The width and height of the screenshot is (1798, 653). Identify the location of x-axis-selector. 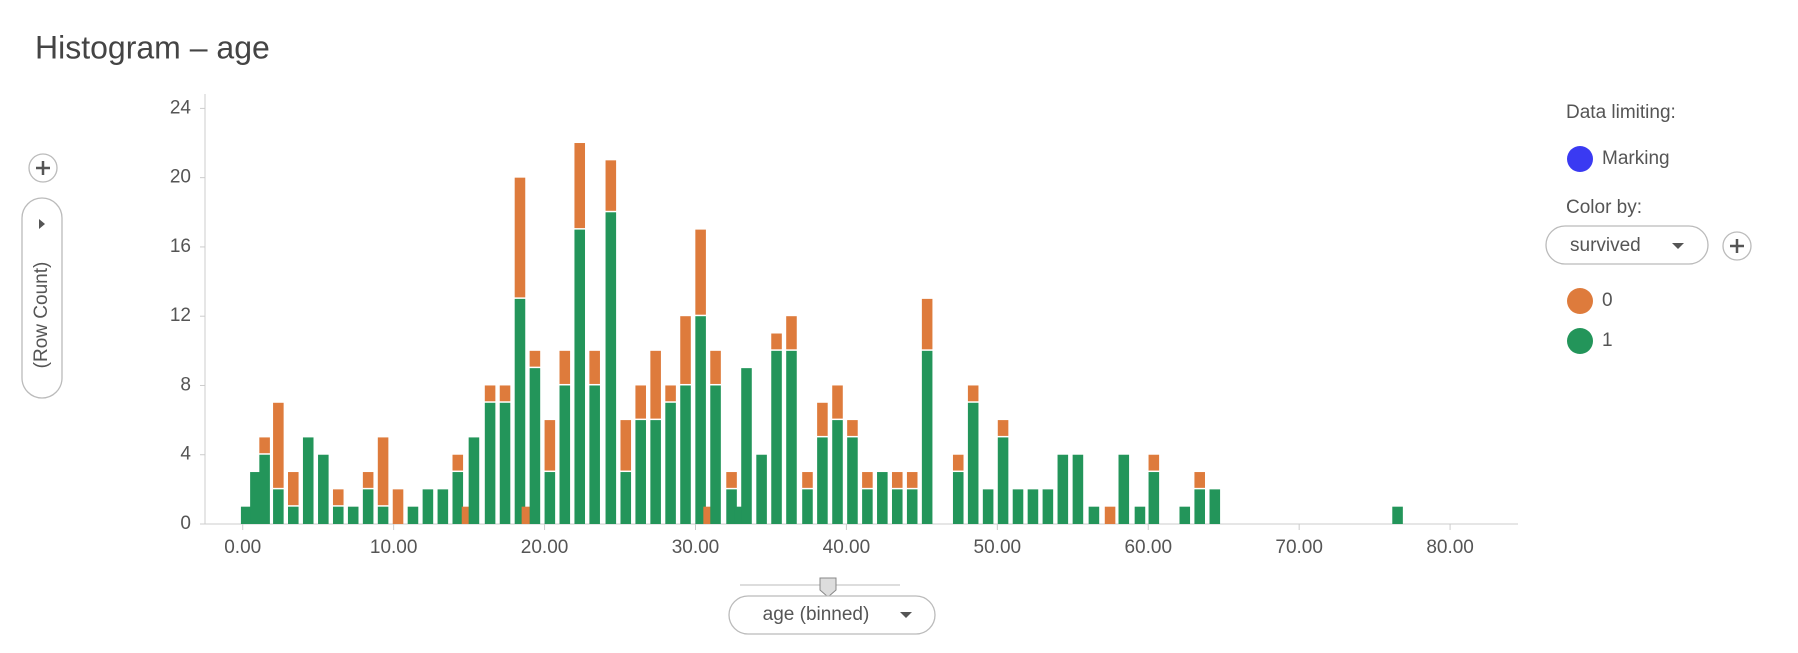
(832, 615).